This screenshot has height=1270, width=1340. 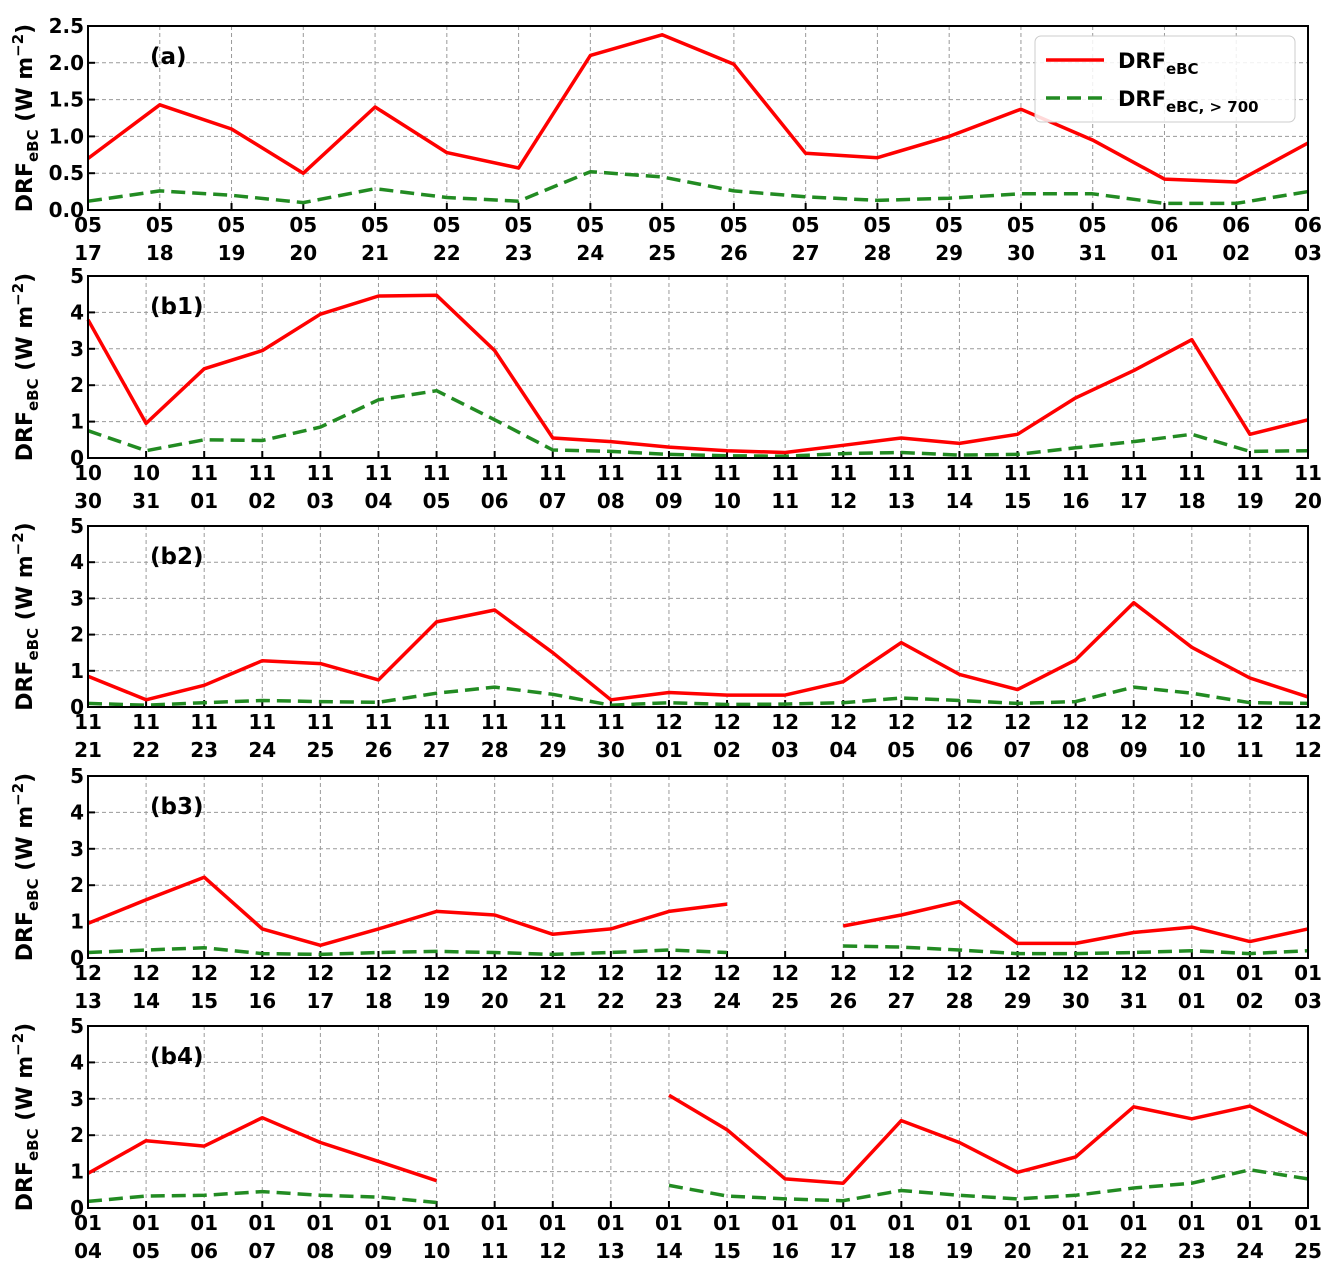 I want to click on x-tick-label-day: 21, so click(x=553, y=1001).